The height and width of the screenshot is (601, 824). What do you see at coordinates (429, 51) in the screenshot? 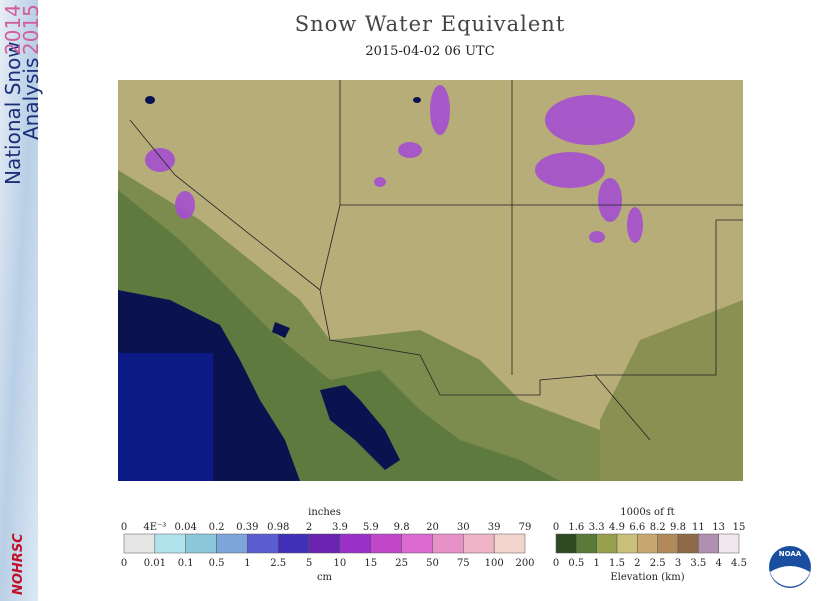
I see `subtitle: 2015-04-02 06 UTC` at bounding box center [429, 51].